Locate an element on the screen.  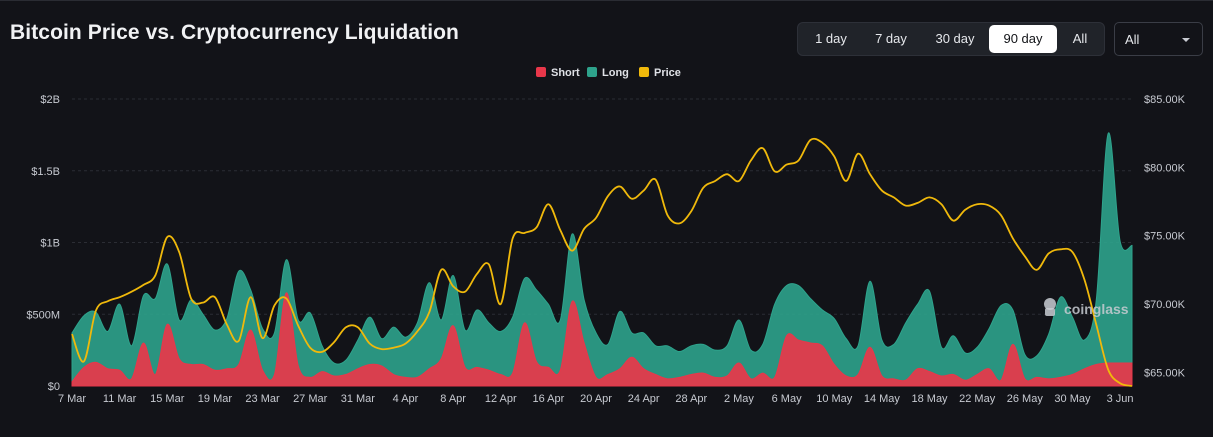
time-range-selector: 1 day 7 day 30 day 90 day All is located at coordinates (951, 39).